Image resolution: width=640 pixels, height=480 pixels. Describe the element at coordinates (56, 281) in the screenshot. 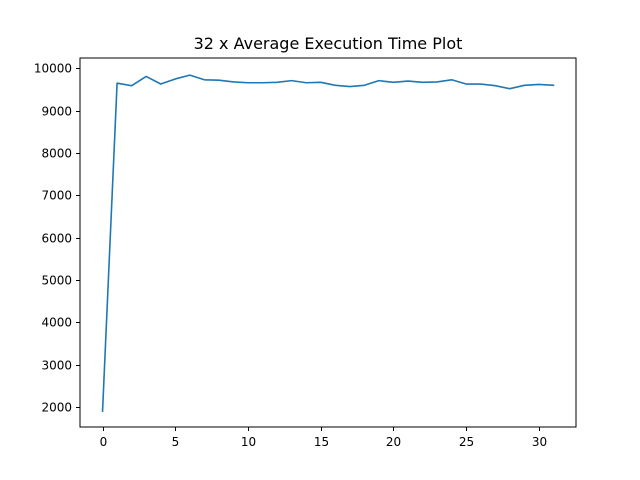

I see `y-tick-label: 5000` at that location.